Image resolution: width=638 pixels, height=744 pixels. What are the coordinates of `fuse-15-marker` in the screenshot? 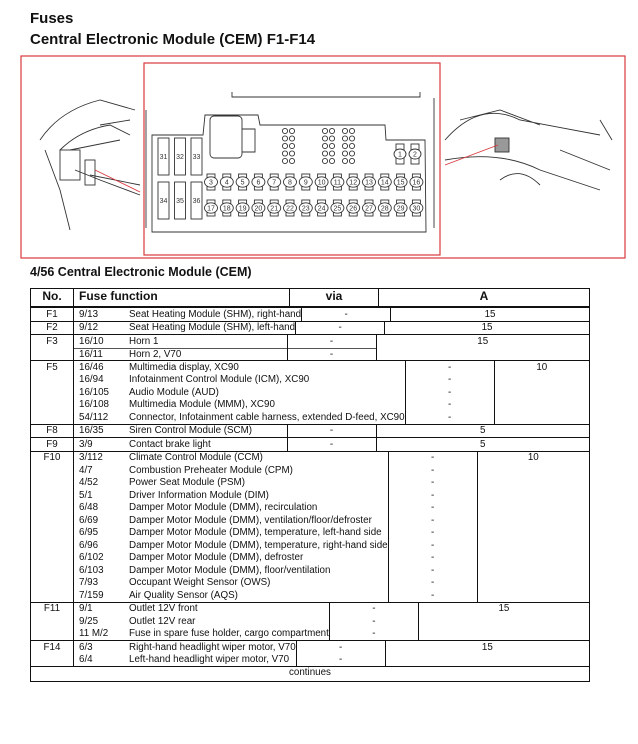 It's located at (400, 182).